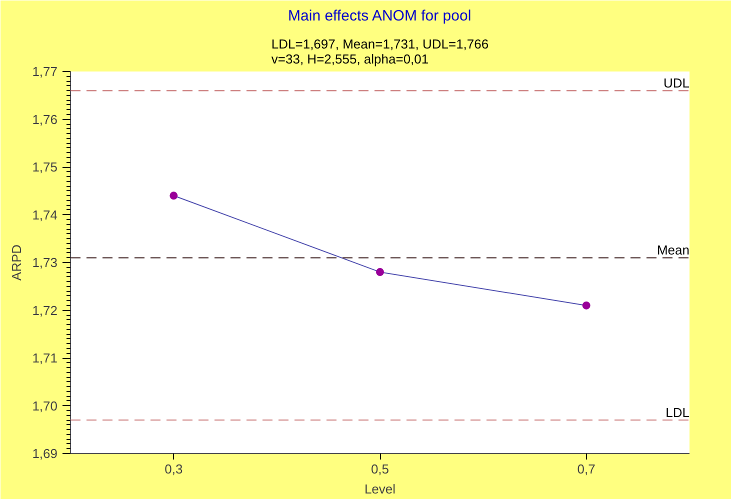 Image resolution: width=731 pixels, height=499 pixels. I want to click on y-tick-label: 1,76, so click(45, 119).